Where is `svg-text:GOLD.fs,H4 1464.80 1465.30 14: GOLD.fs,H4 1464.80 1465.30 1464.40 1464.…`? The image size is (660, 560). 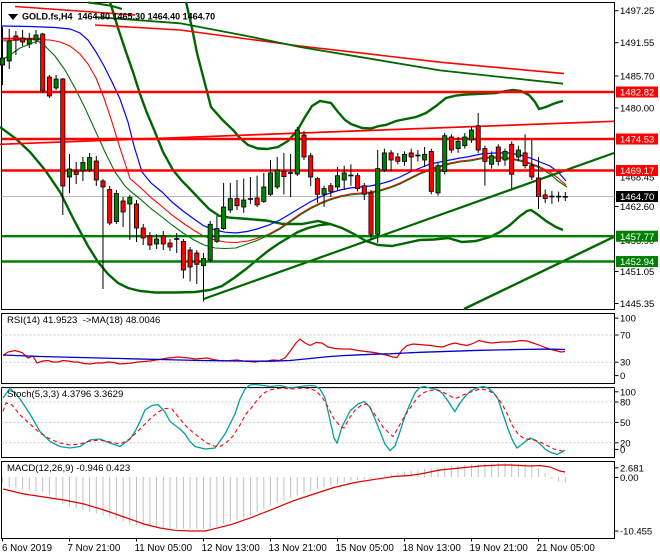 svg-text:GOLD.fs,H4 1464.80 1465.30 14: GOLD.fs,H4 1464.80 1465.30 1464.40 1464.… is located at coordinates (118, 17).